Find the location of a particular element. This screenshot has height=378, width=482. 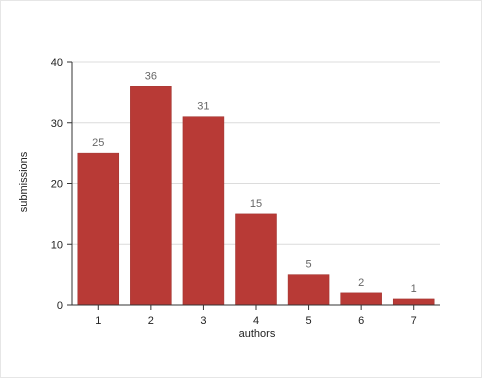

x-tick-labels: 1 2 3 4 5 6 7 is located at coordinates (256, 321).